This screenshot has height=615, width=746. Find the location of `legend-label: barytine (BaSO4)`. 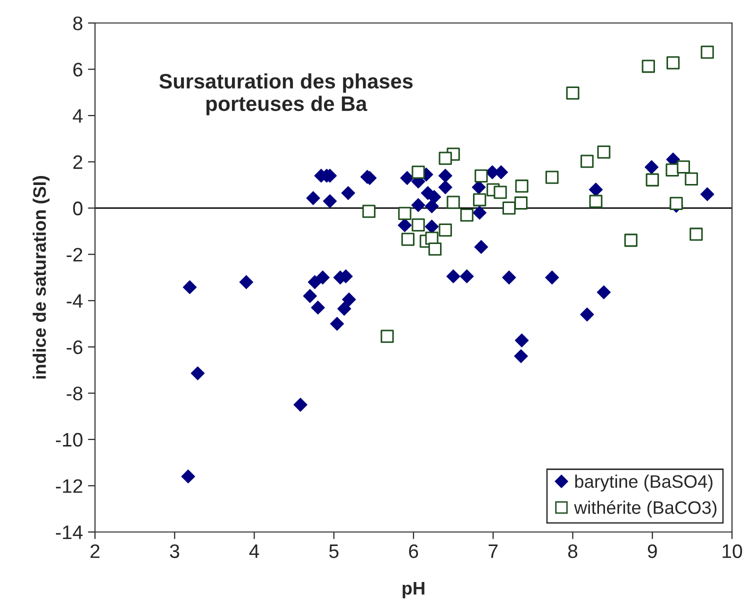

legend-label: barytine (BaSO4) is located at coordinates (643, 483).